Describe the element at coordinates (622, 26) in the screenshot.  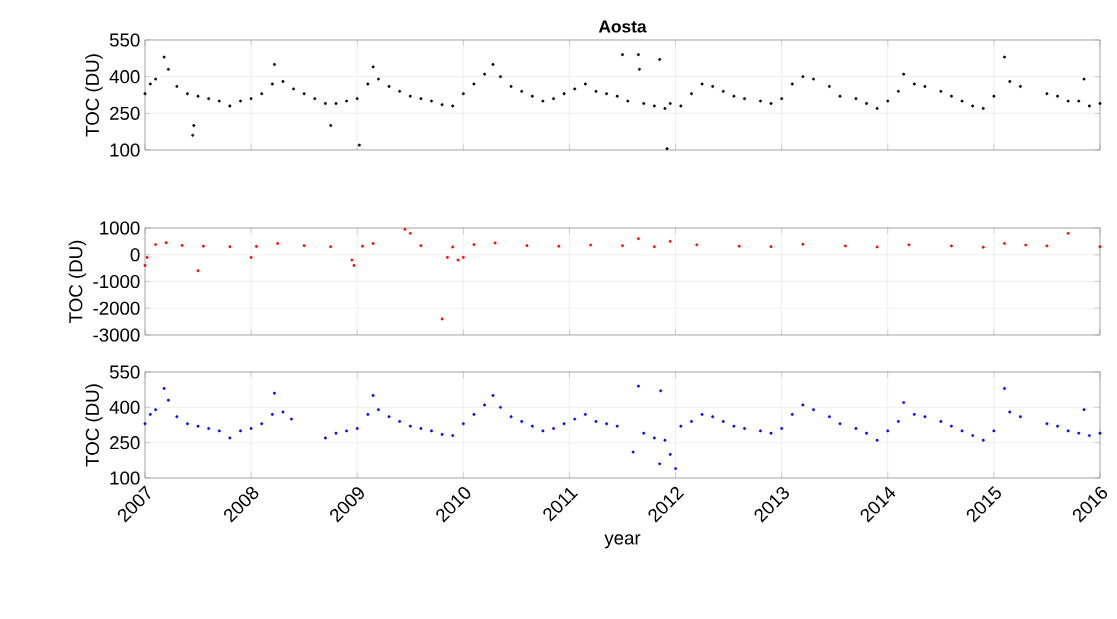
I see `chart-title: Aosta` at that location.